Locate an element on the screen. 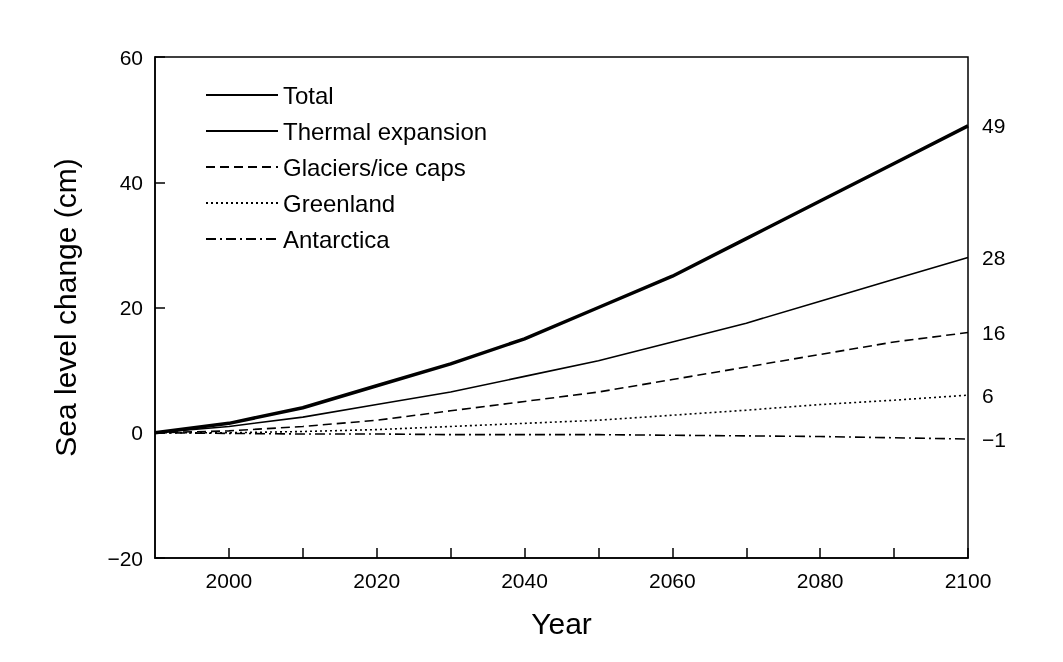 The width and height of the screenshot is (1063, 662). x-tick-label: 2040 is located at coordinates (524, 580).